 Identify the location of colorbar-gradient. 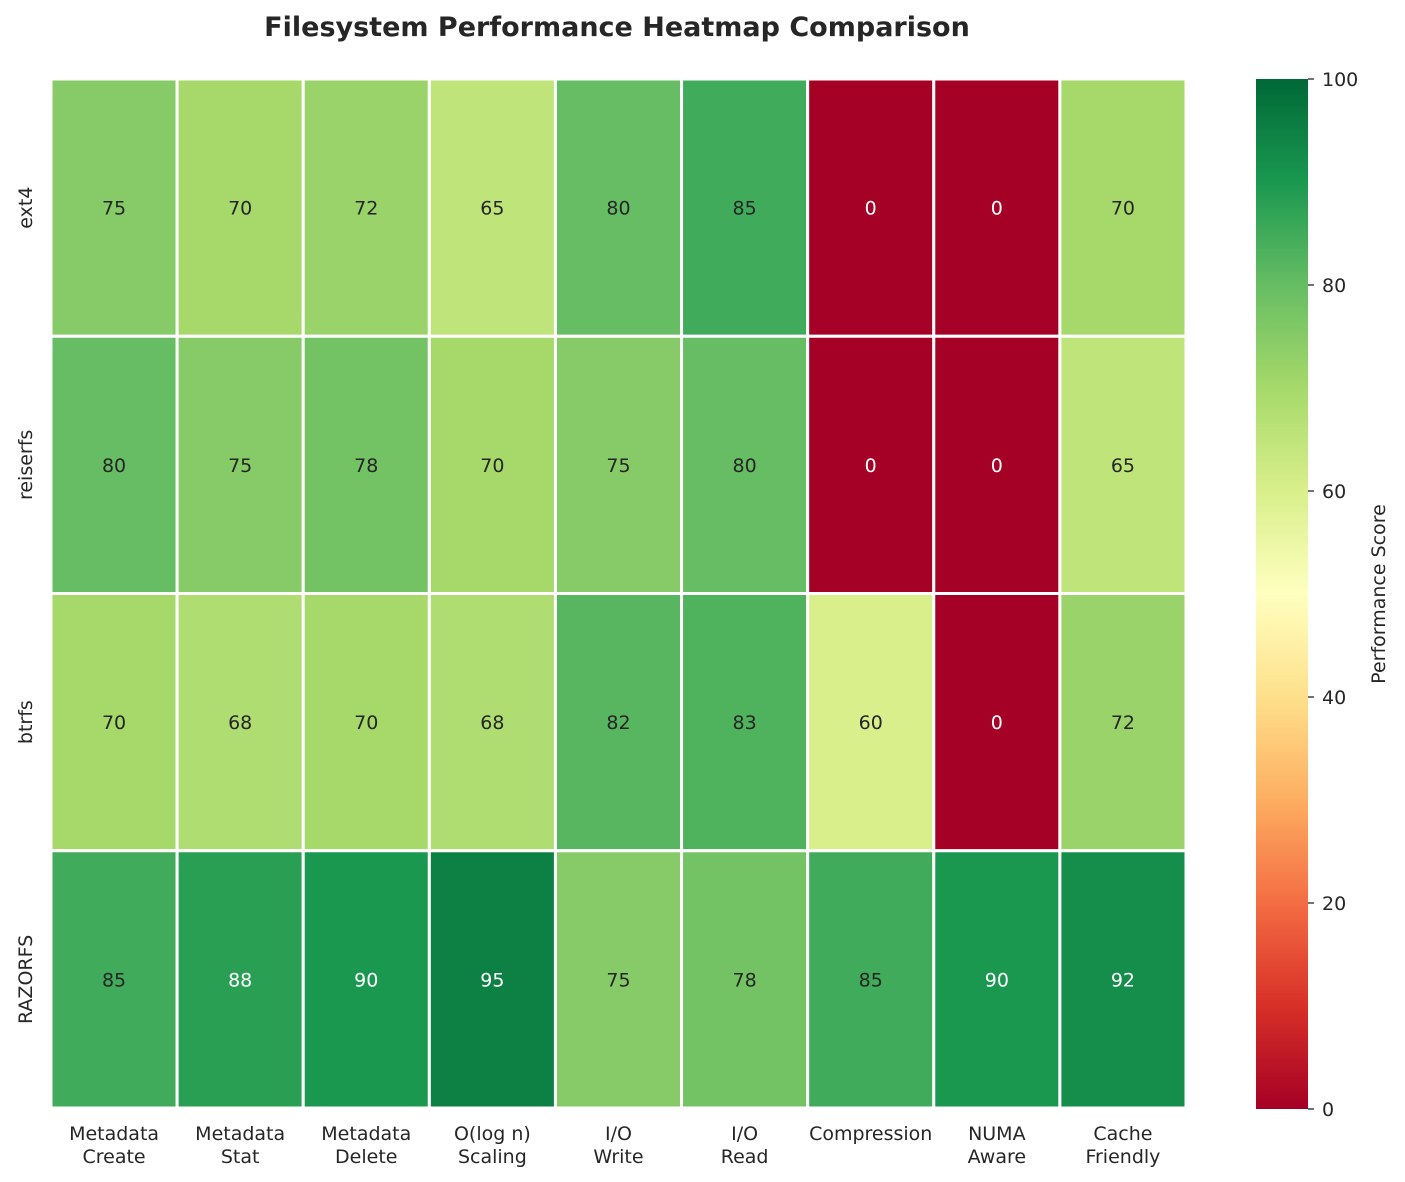
(1282, 594).